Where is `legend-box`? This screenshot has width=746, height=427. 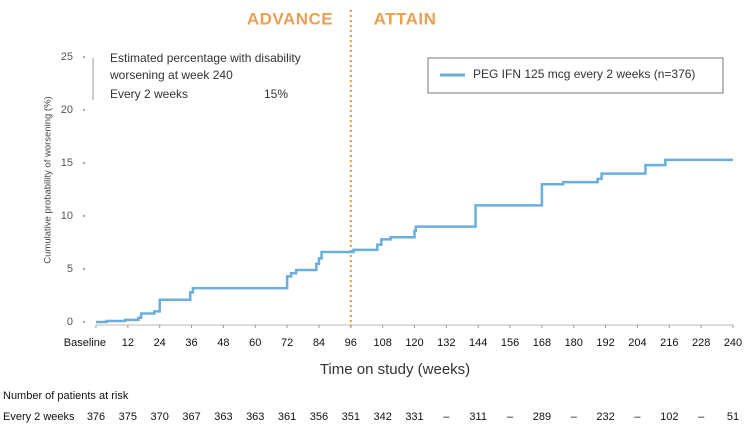 legend-box is located at coordinates (575, 75).